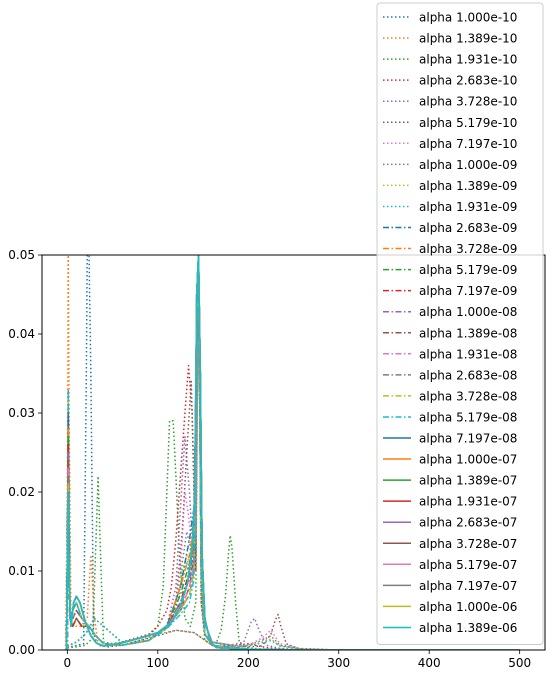  I want to click on legend-label: alpha 7.197e-09, so click(468, 291).